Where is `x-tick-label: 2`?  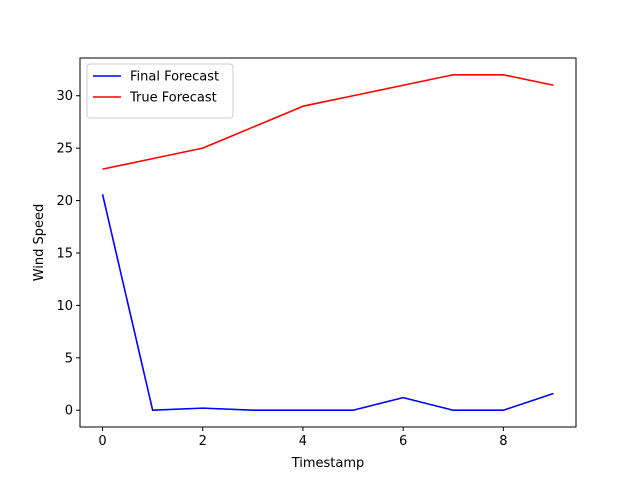
x-tick-label: 2 is located at coordinates (203, 441).